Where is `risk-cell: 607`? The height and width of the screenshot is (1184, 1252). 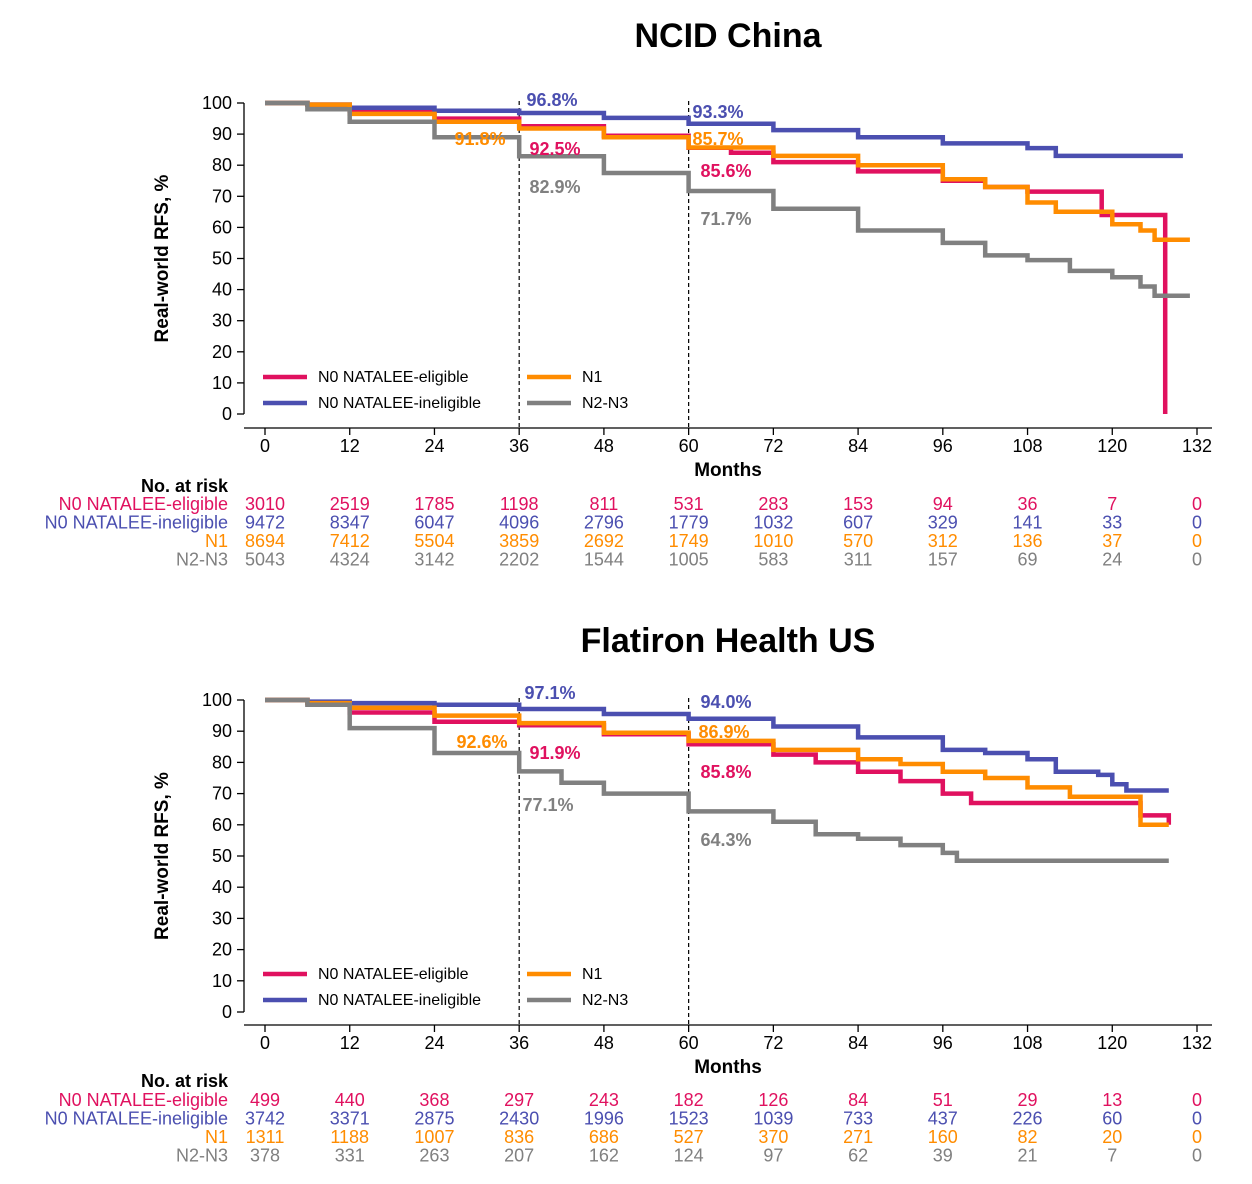 risk-cell: 607 is located at coordinates (858, 523).